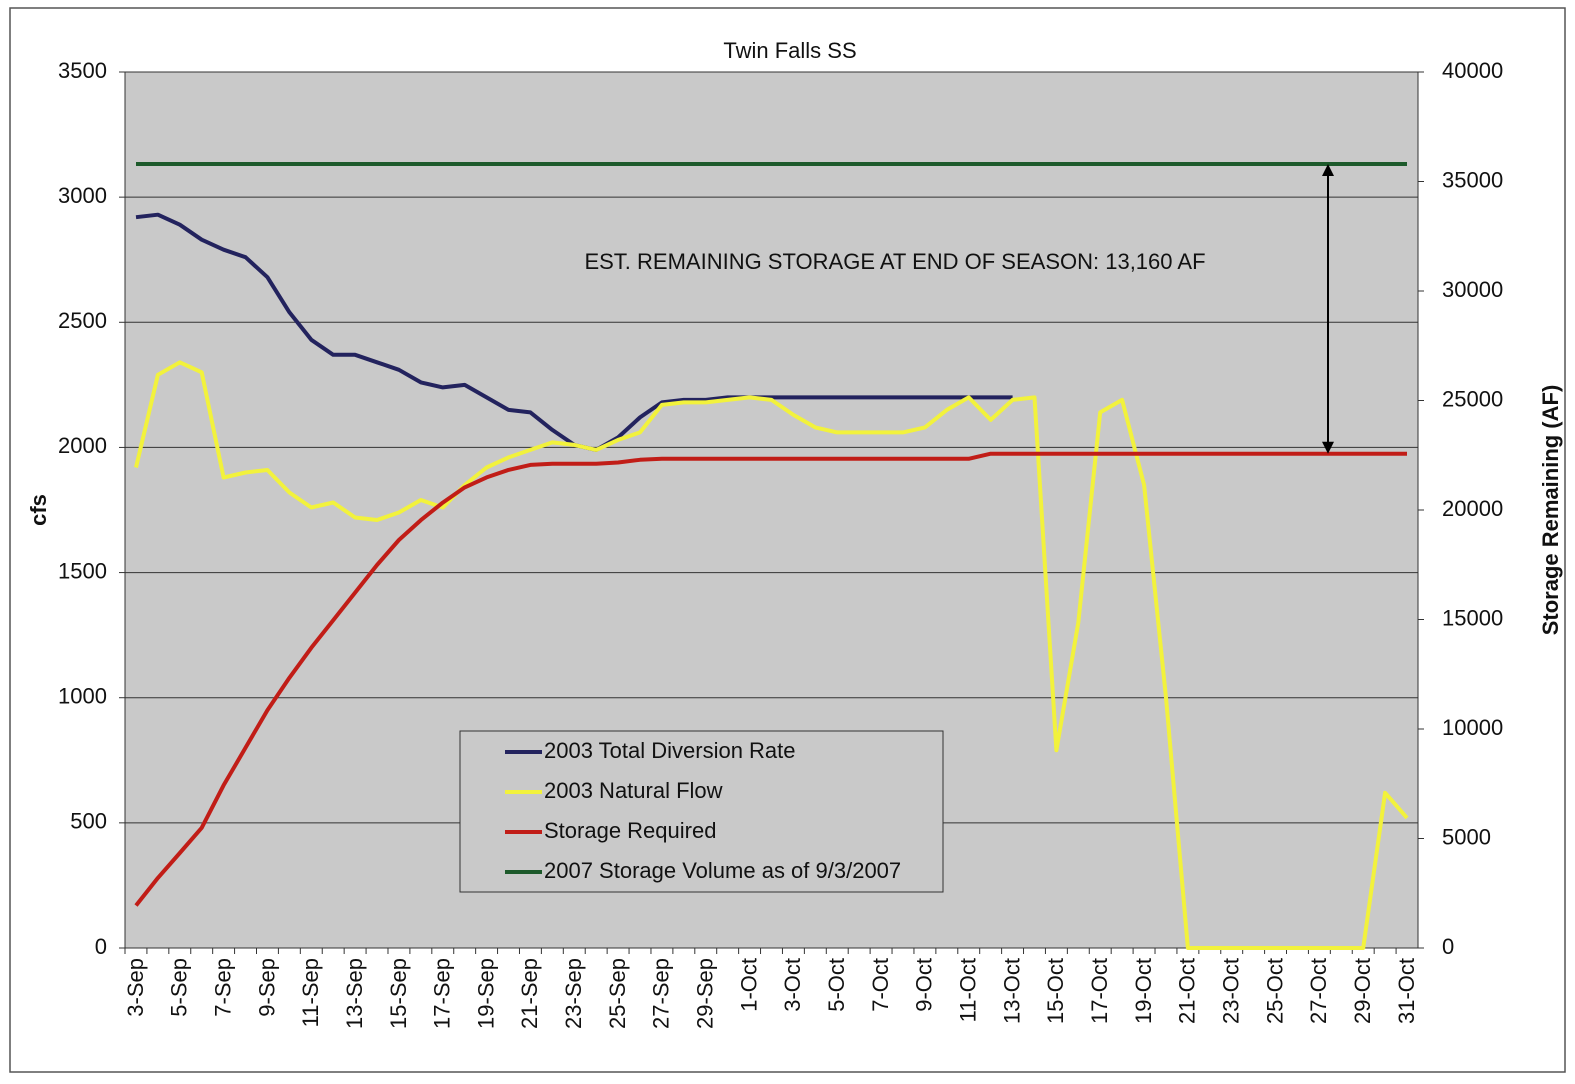 Image resolution: width=1575 pixels, height=1084 pixels. Describe the element at coordinates (1187, 991) in the screenshot. I see `x-tick-label: 21-Oct` at that location.